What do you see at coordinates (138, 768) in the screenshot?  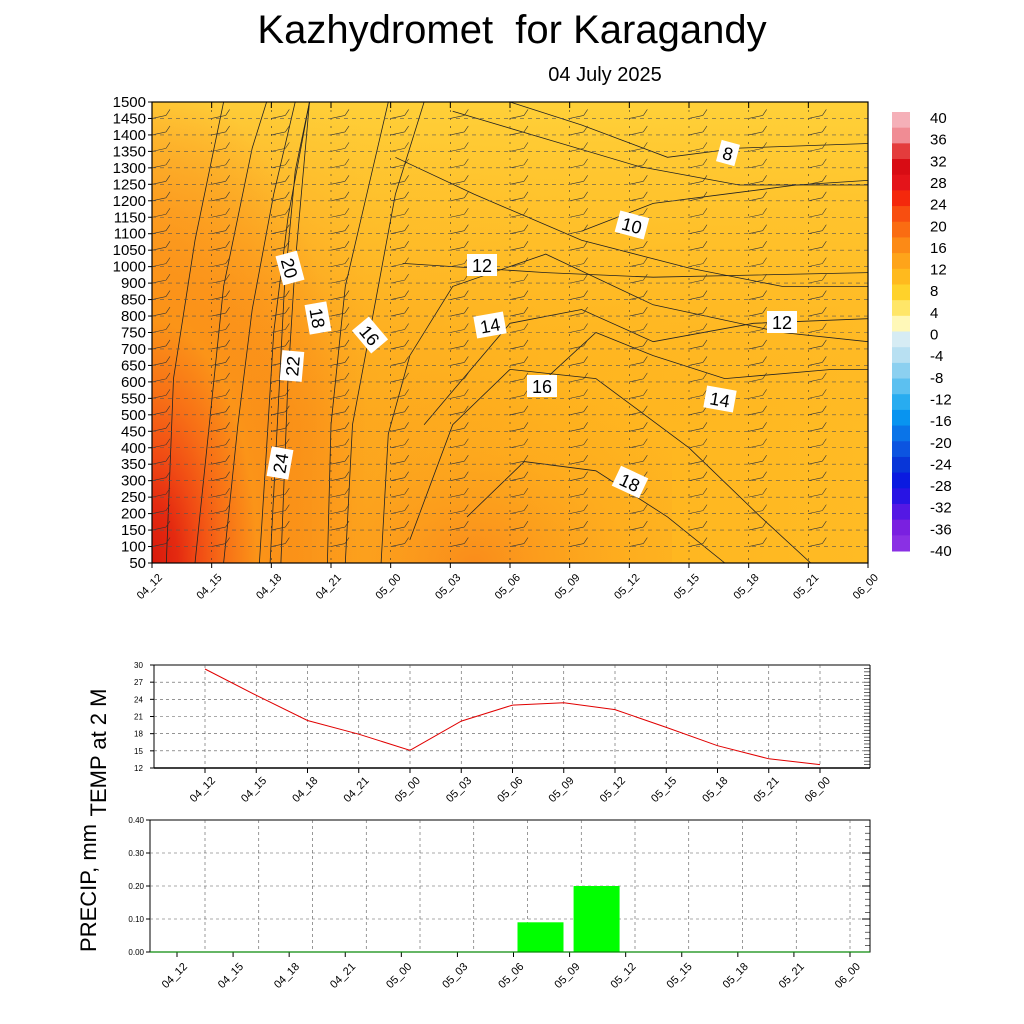 I see `temp-y-tick-label: 12` at bounding box center [138, 768].